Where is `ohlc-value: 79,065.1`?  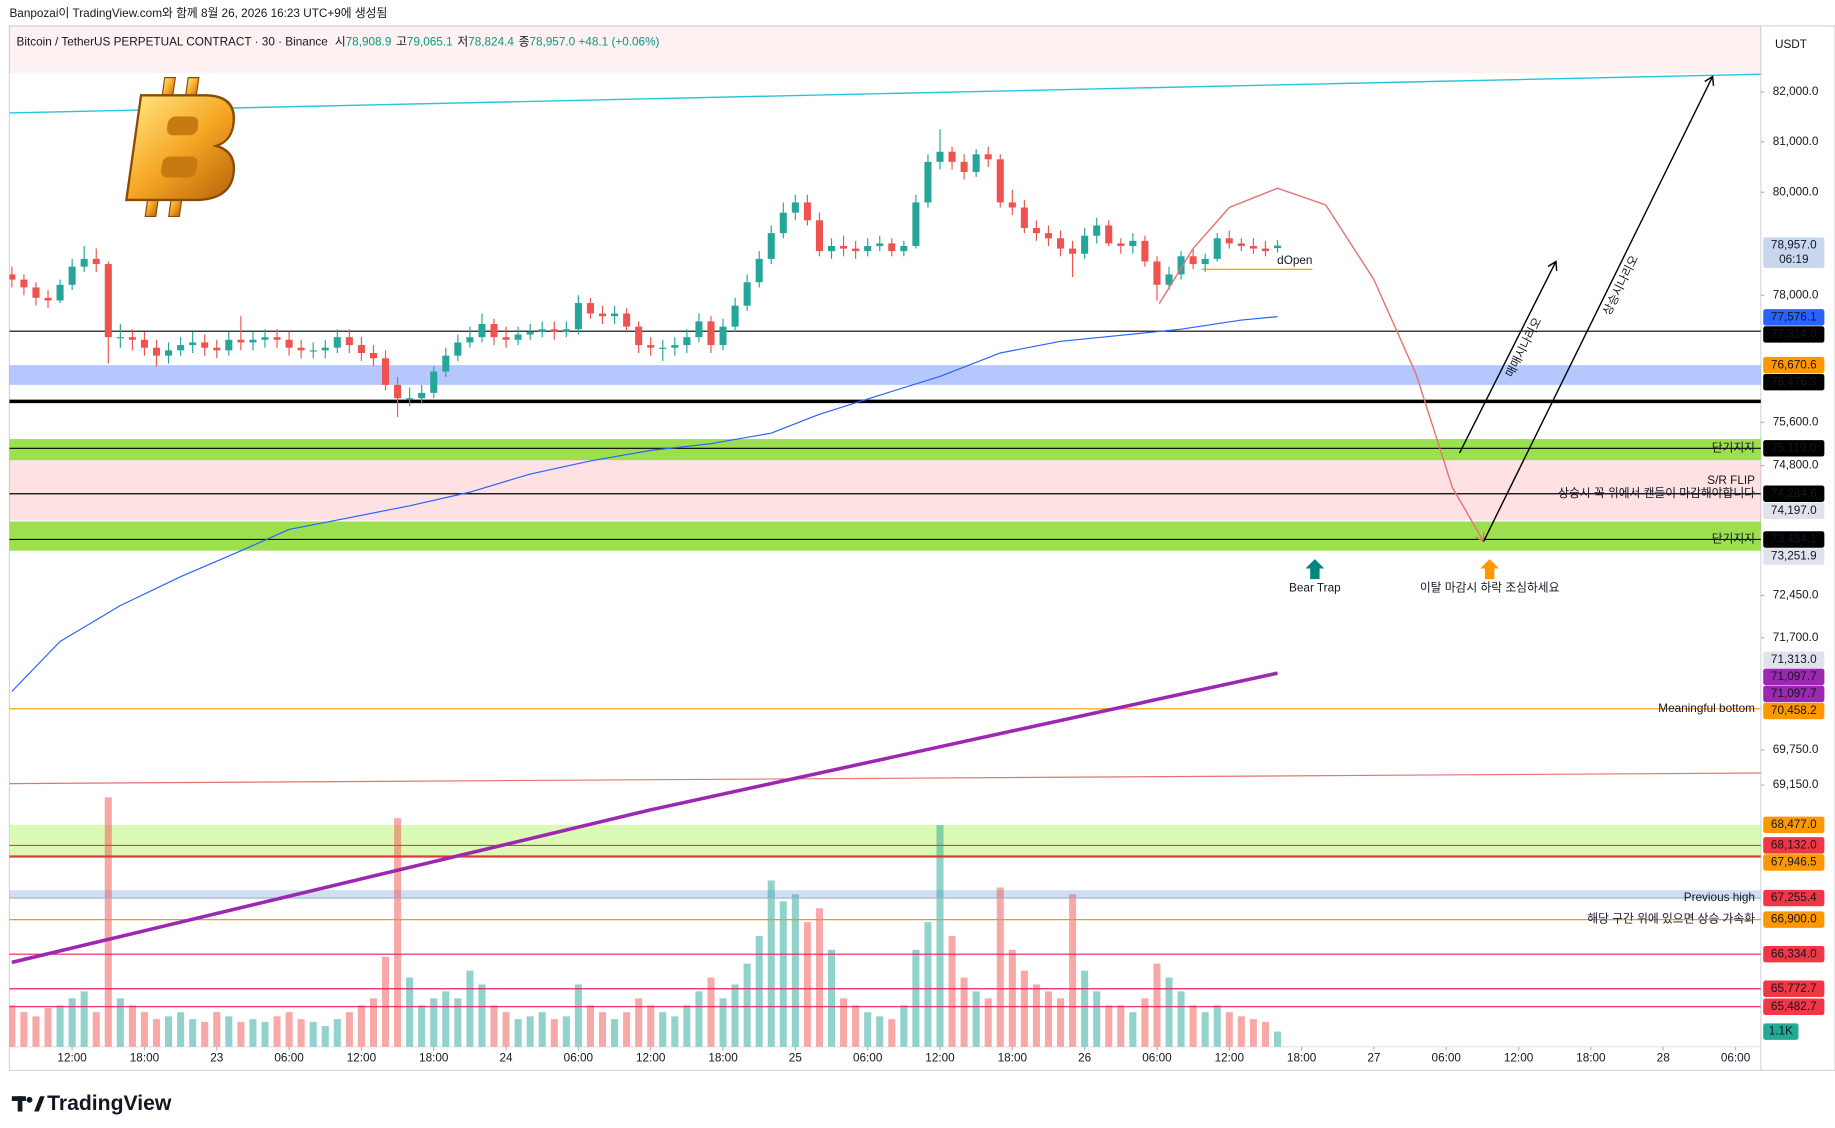 ohlc-value: 79,065.1 is located at coordinates (430, 41).